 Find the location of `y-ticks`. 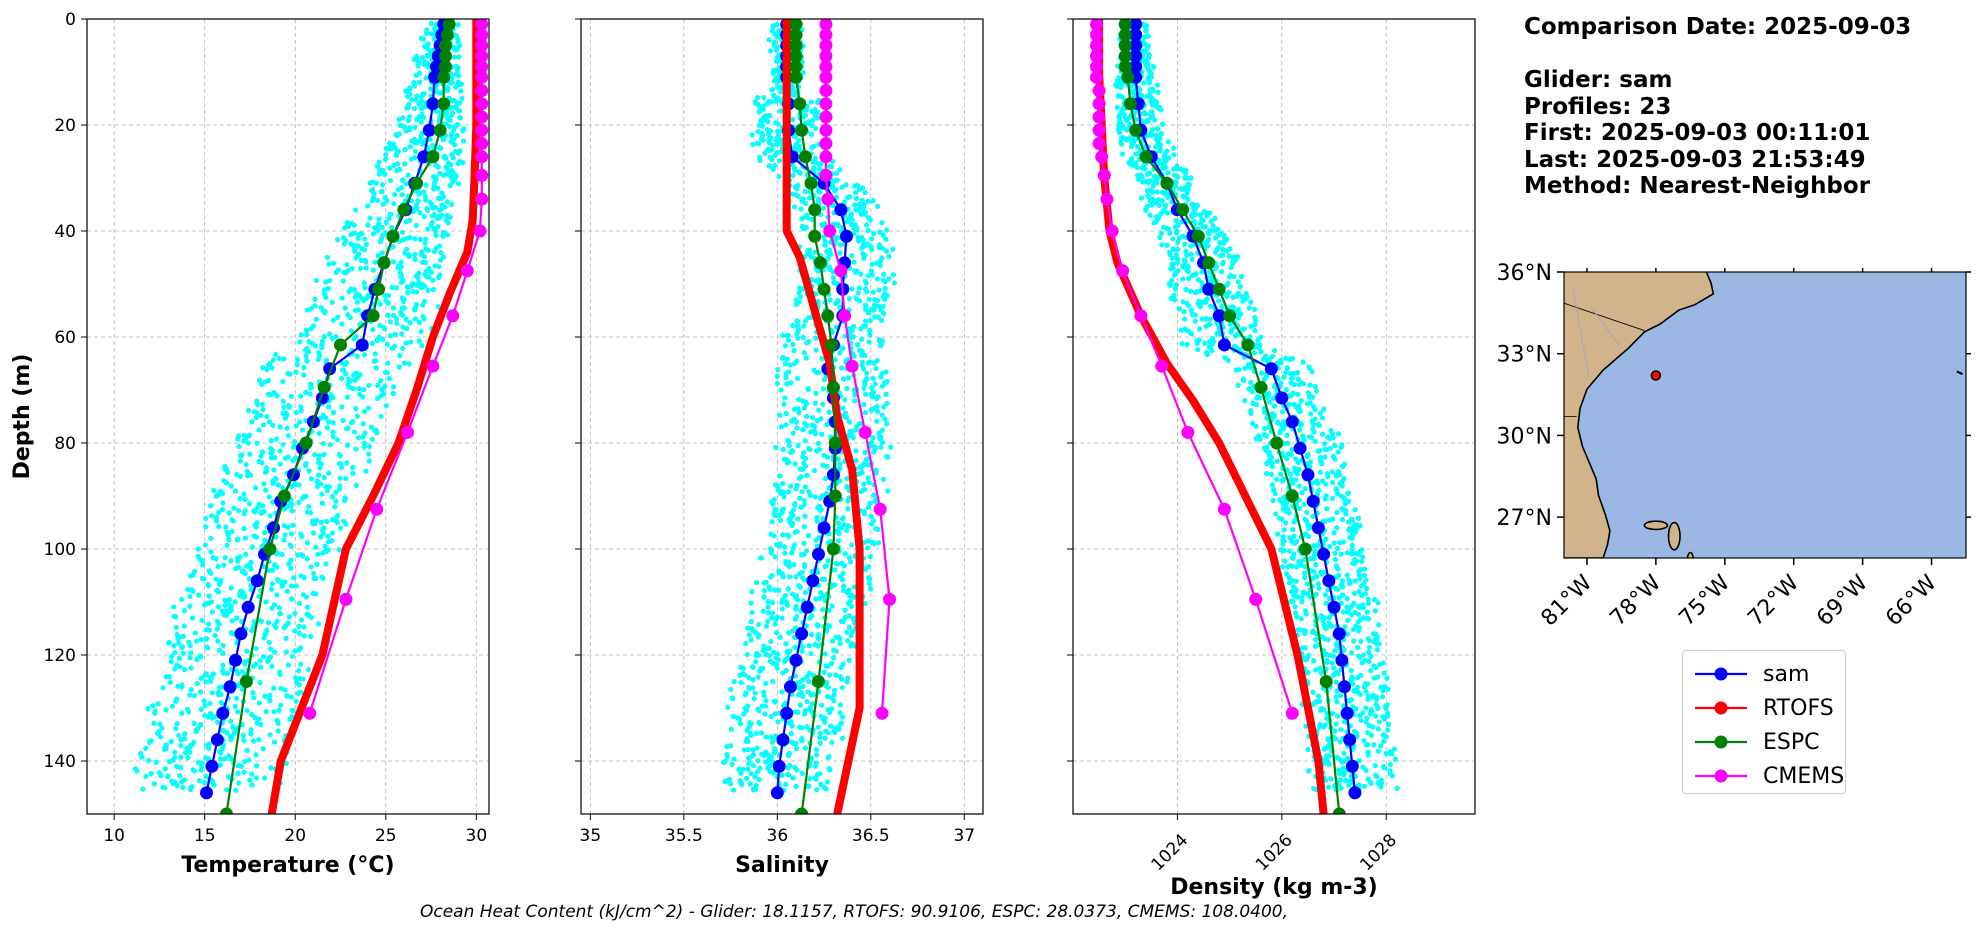

y-ticks is located at coordinates (578, 390).